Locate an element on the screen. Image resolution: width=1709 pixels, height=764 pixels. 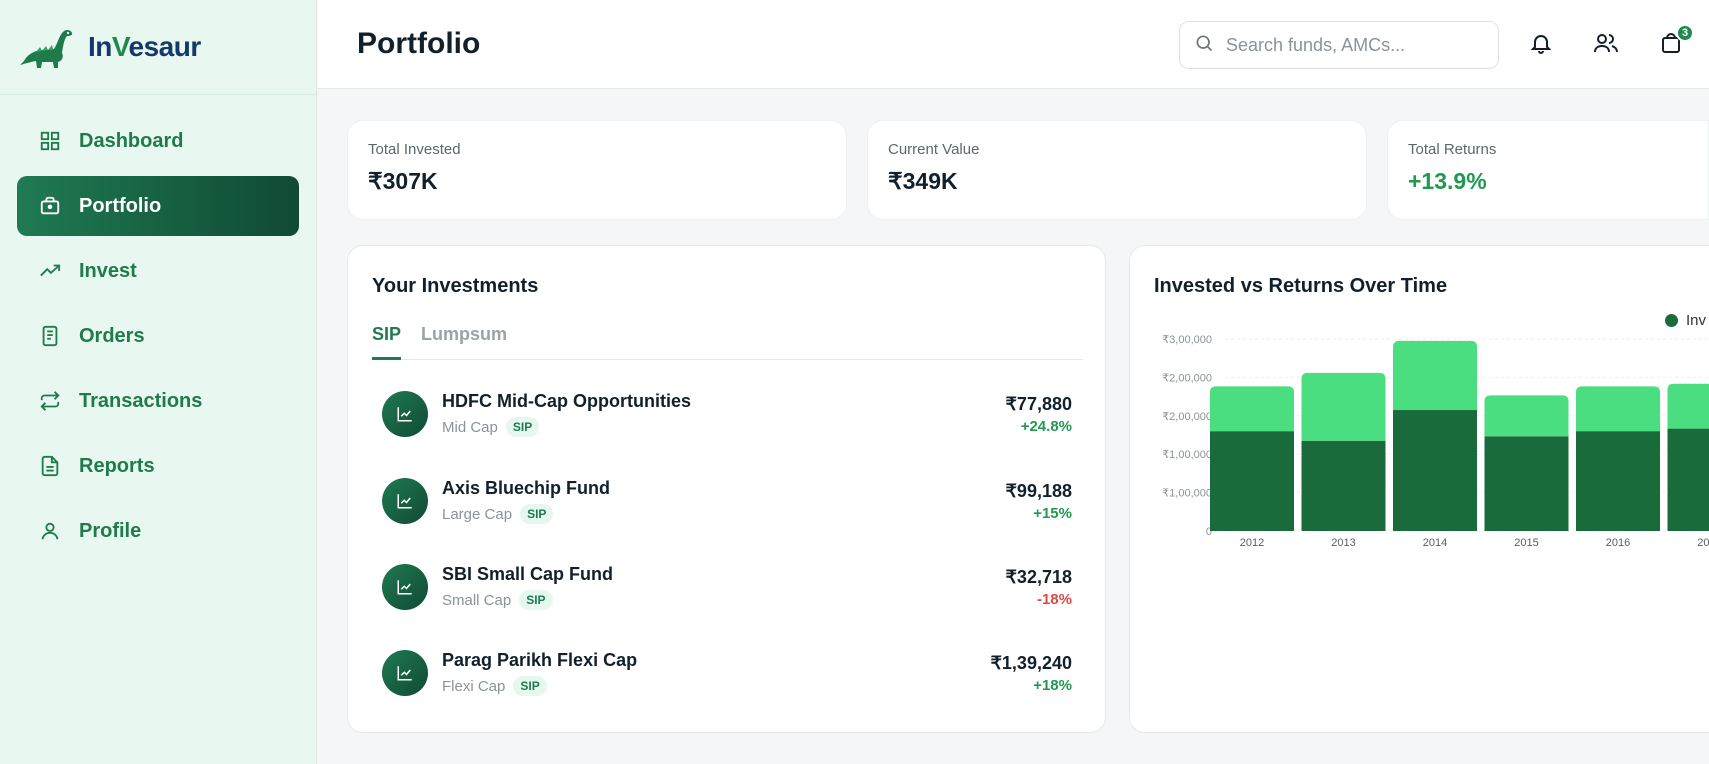
search-box is located at coordinates (1339, 45).